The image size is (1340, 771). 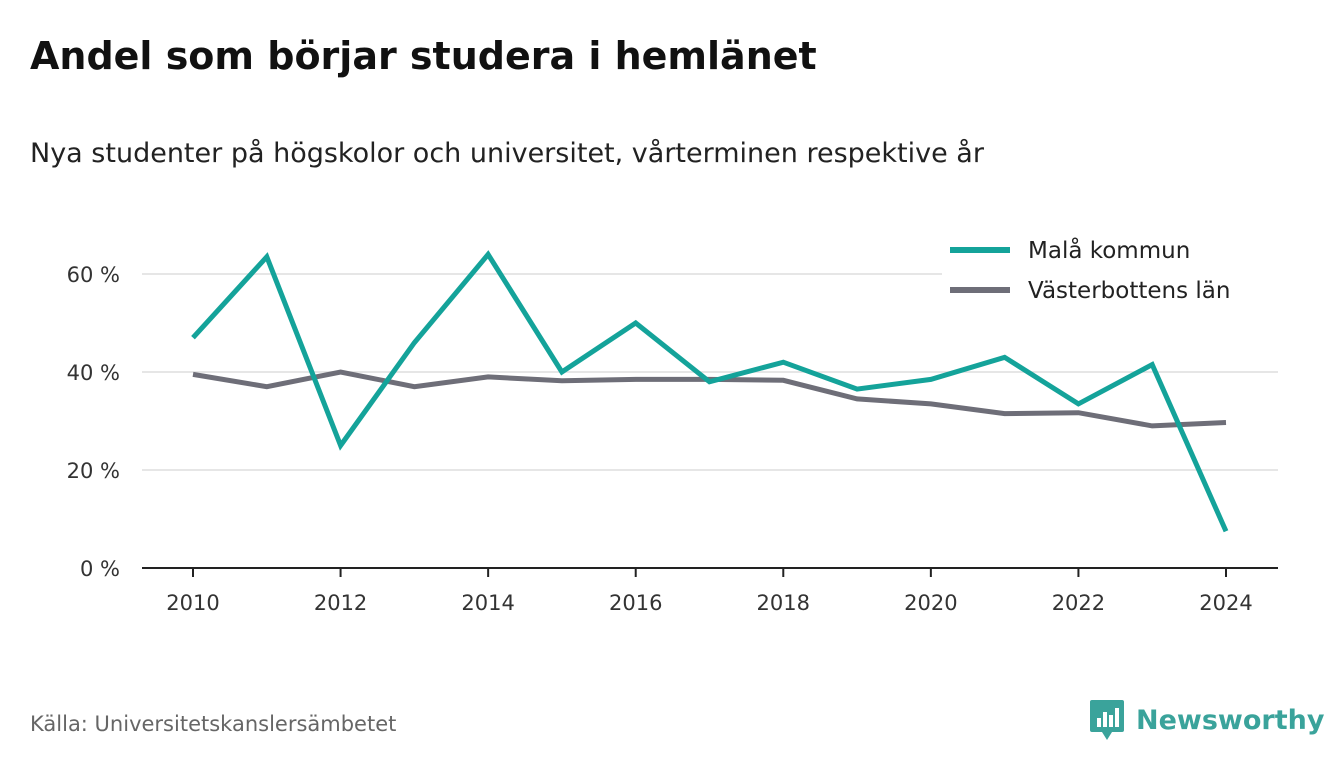 What do you see at coordinates (1078, 603) in the screenshot?
I see `x-tick-label: 2022` at bounding box center [1078, 603].